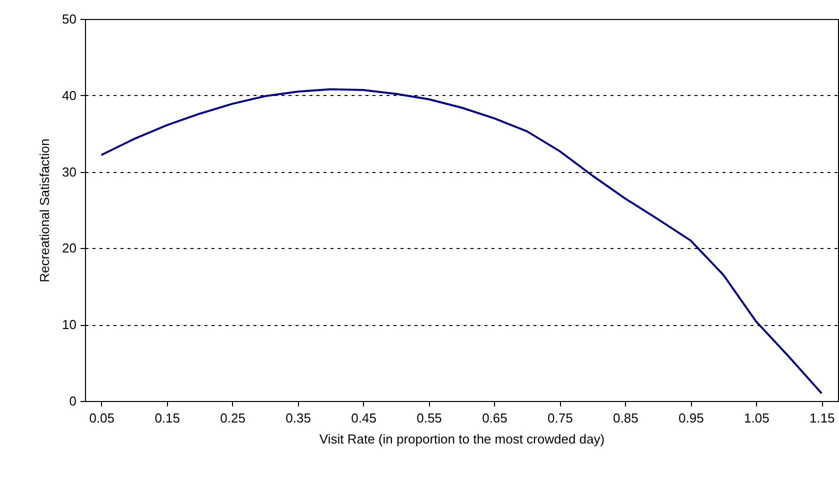 The width and height of the screenshot is (839, 483). Describe the element at coordinates (298, 418) in the screenshot. I see `x-tick-label: 0.35` at that location.